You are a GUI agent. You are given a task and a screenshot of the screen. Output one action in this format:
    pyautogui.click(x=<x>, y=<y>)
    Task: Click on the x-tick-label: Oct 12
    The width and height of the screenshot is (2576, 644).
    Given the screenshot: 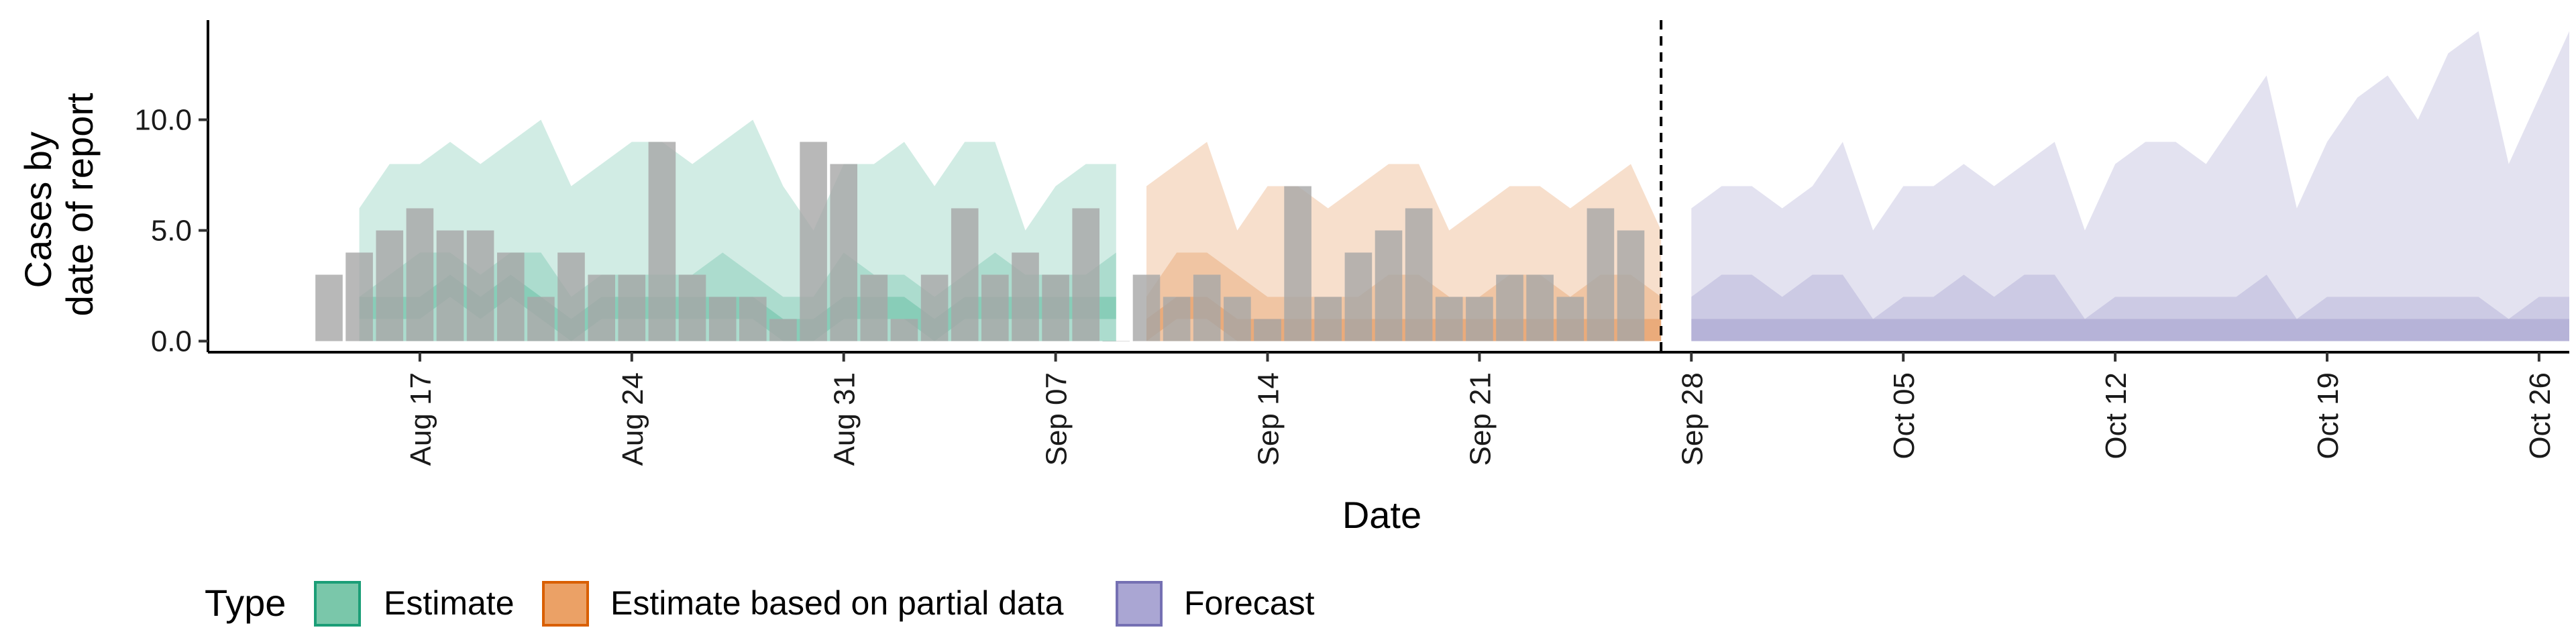 What is the action you would take?
    pyautogui.click(x=2116, y=416)
    